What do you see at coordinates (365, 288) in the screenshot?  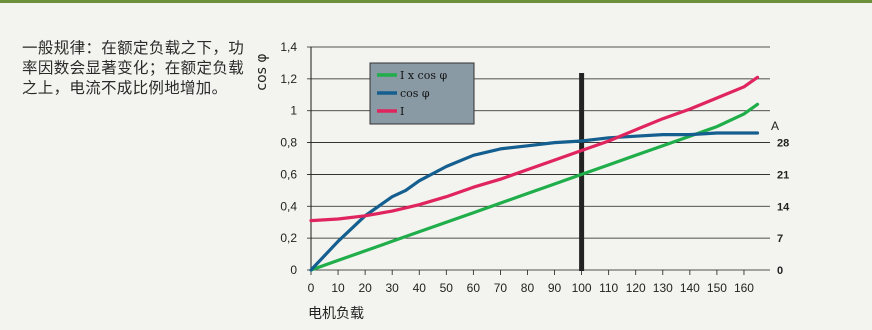 I see `x-tick-label: 20` at bounding box center [365, 288].